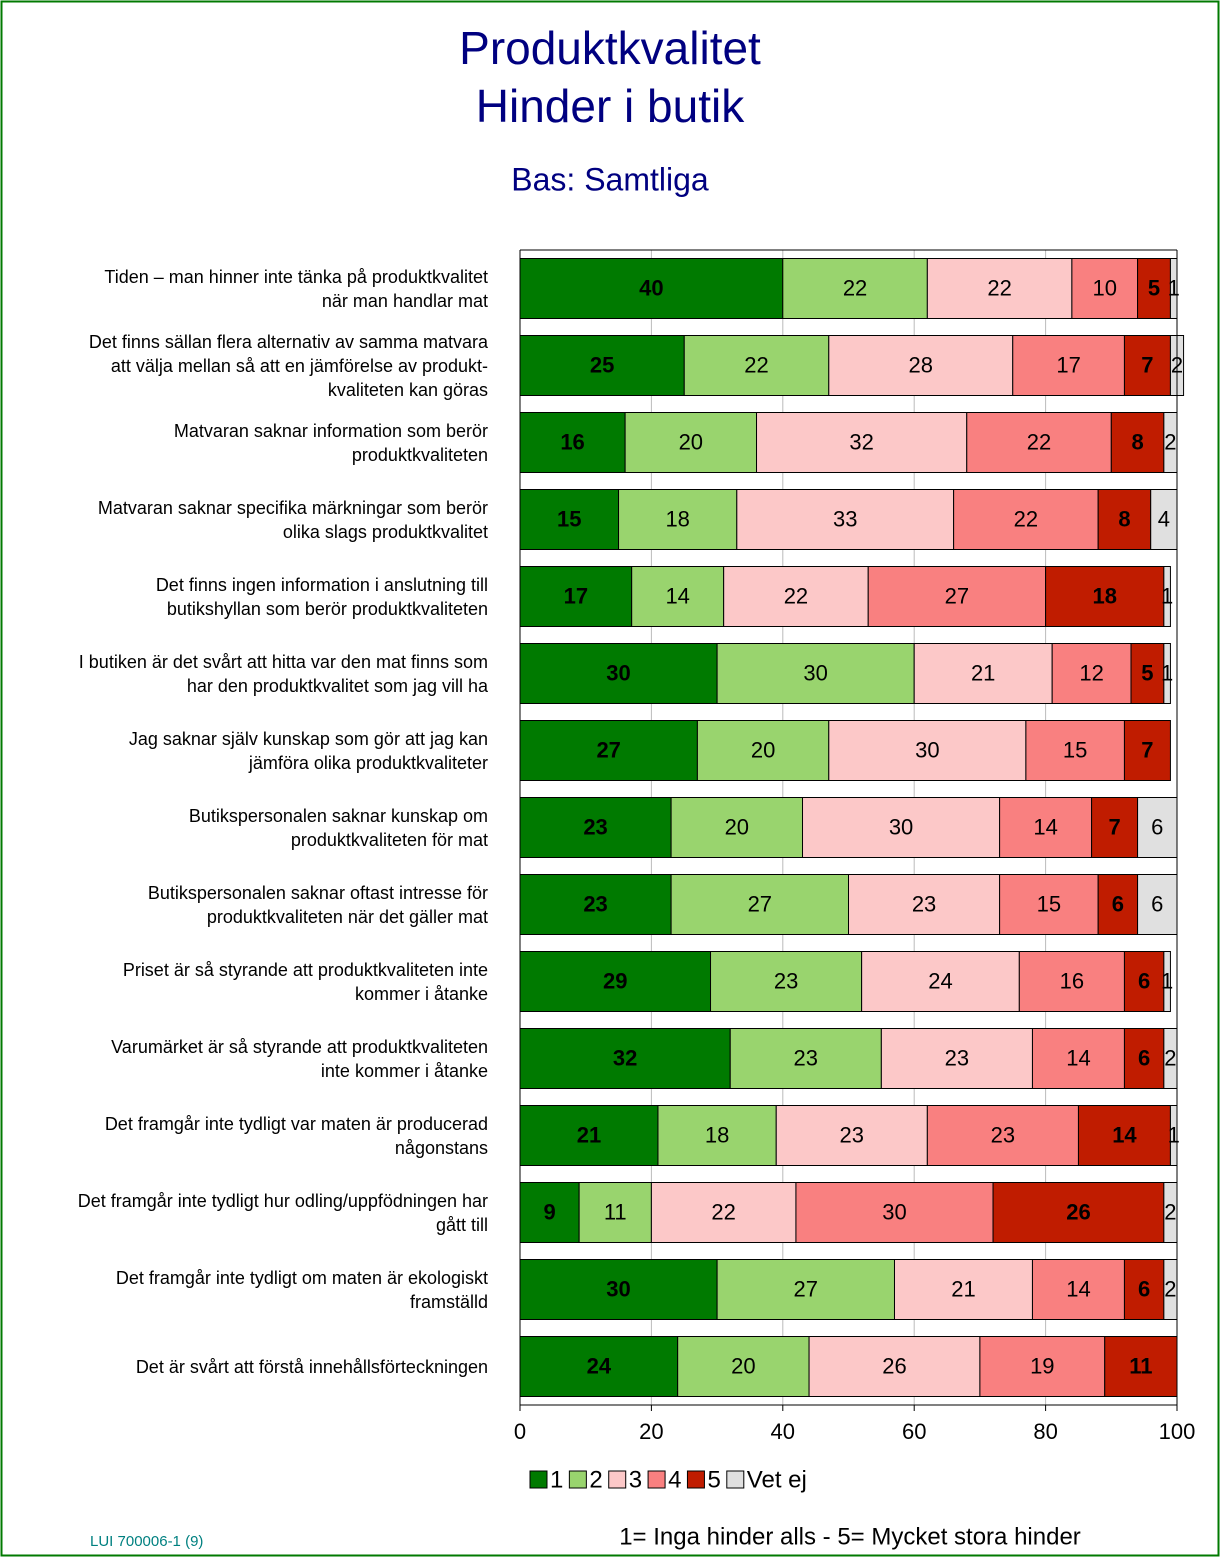 The width and height of the screenshot is (1220, 1557). Describe the element at coordinates (1045, 1431) in the screenshot. I see `x-tick-label: 80` at that location.